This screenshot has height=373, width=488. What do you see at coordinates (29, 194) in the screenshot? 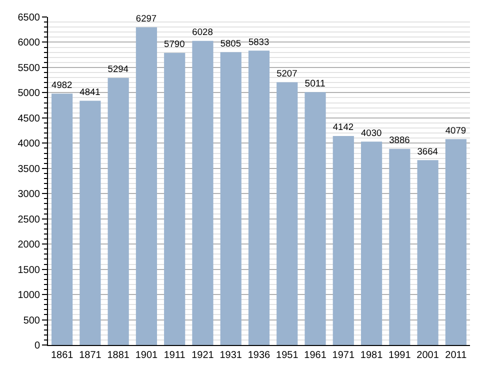
I see `y-tick-label: 3000` at bounding box center [29, 194].